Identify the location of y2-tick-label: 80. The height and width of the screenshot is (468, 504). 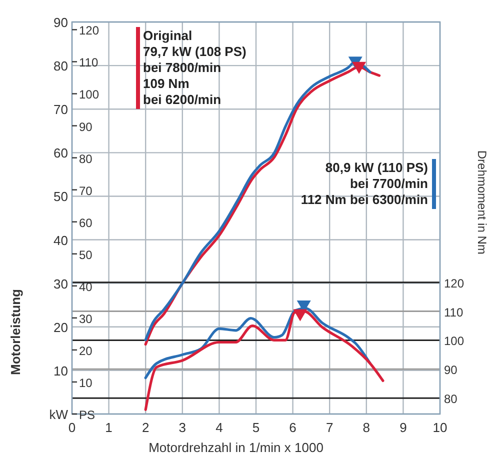
(86, 159).